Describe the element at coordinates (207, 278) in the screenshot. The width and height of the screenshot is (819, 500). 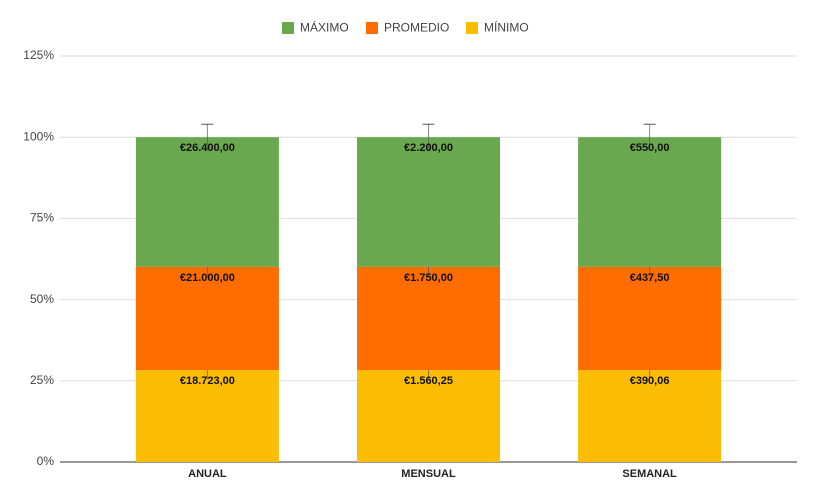
I see `value-label: €21.000,00` at that location.